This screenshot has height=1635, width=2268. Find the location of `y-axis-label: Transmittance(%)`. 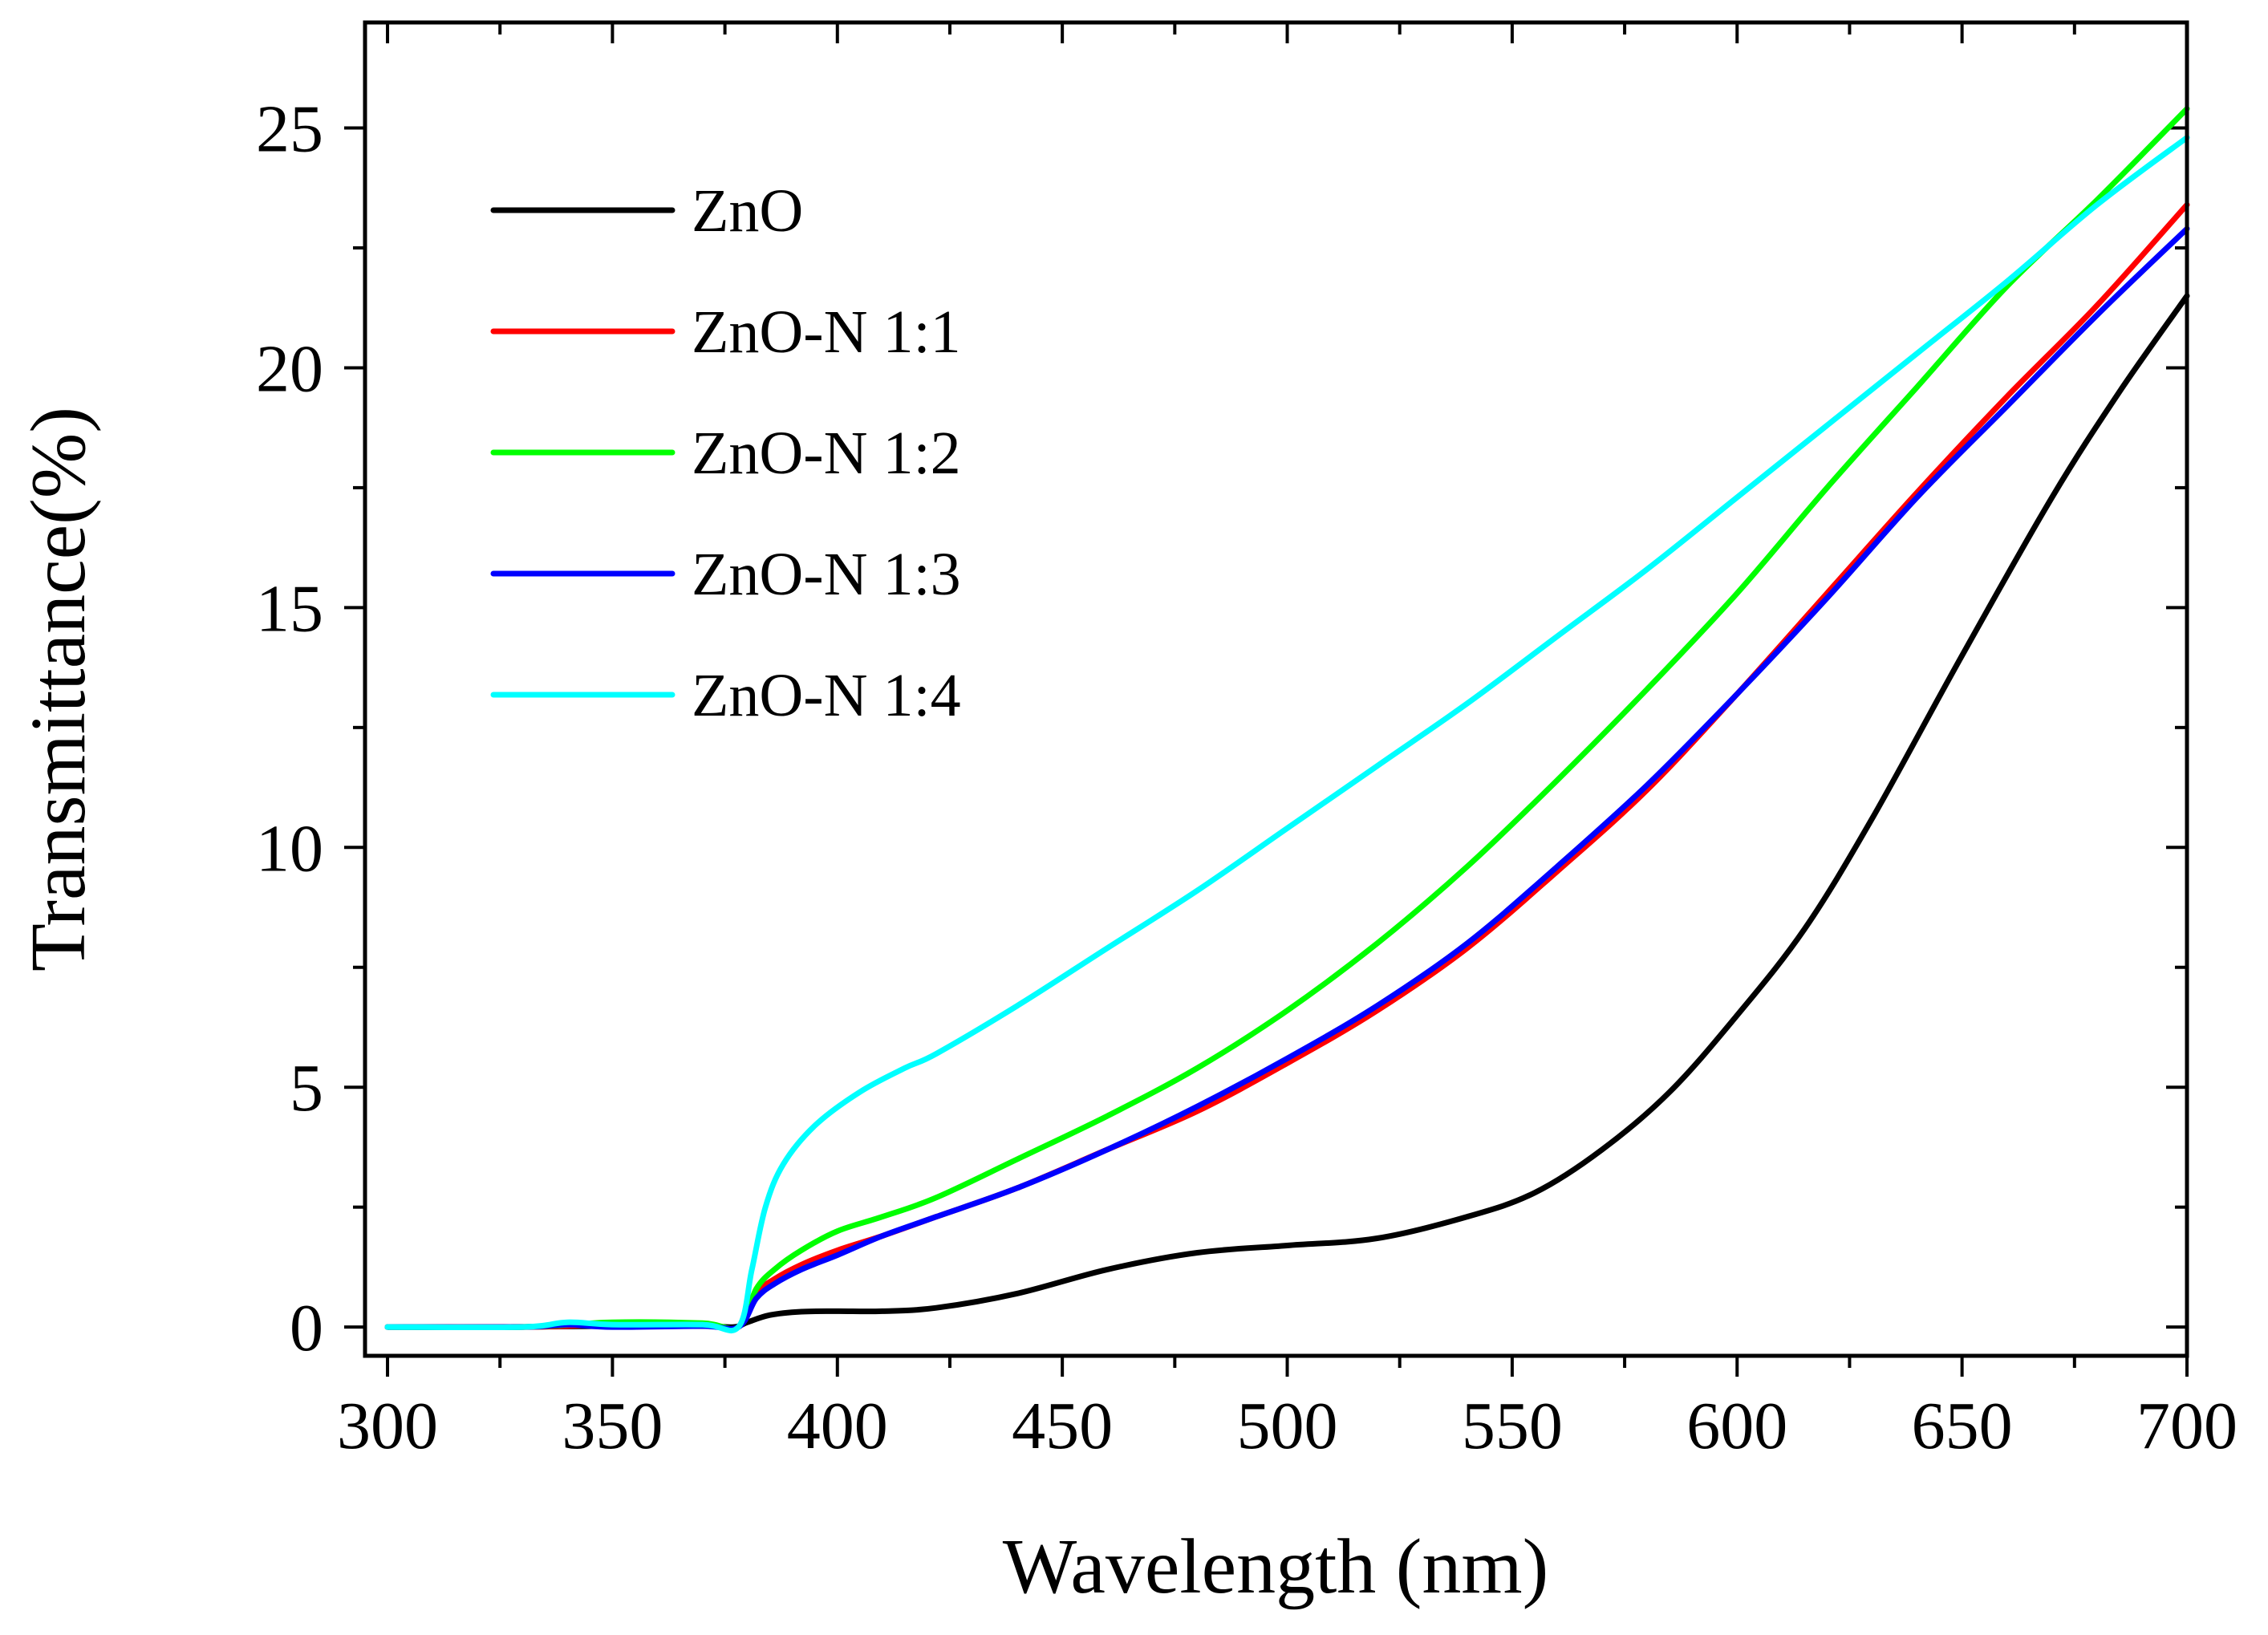

y-axis-label: Transmittance(%) is located at coordinates (58, 689).